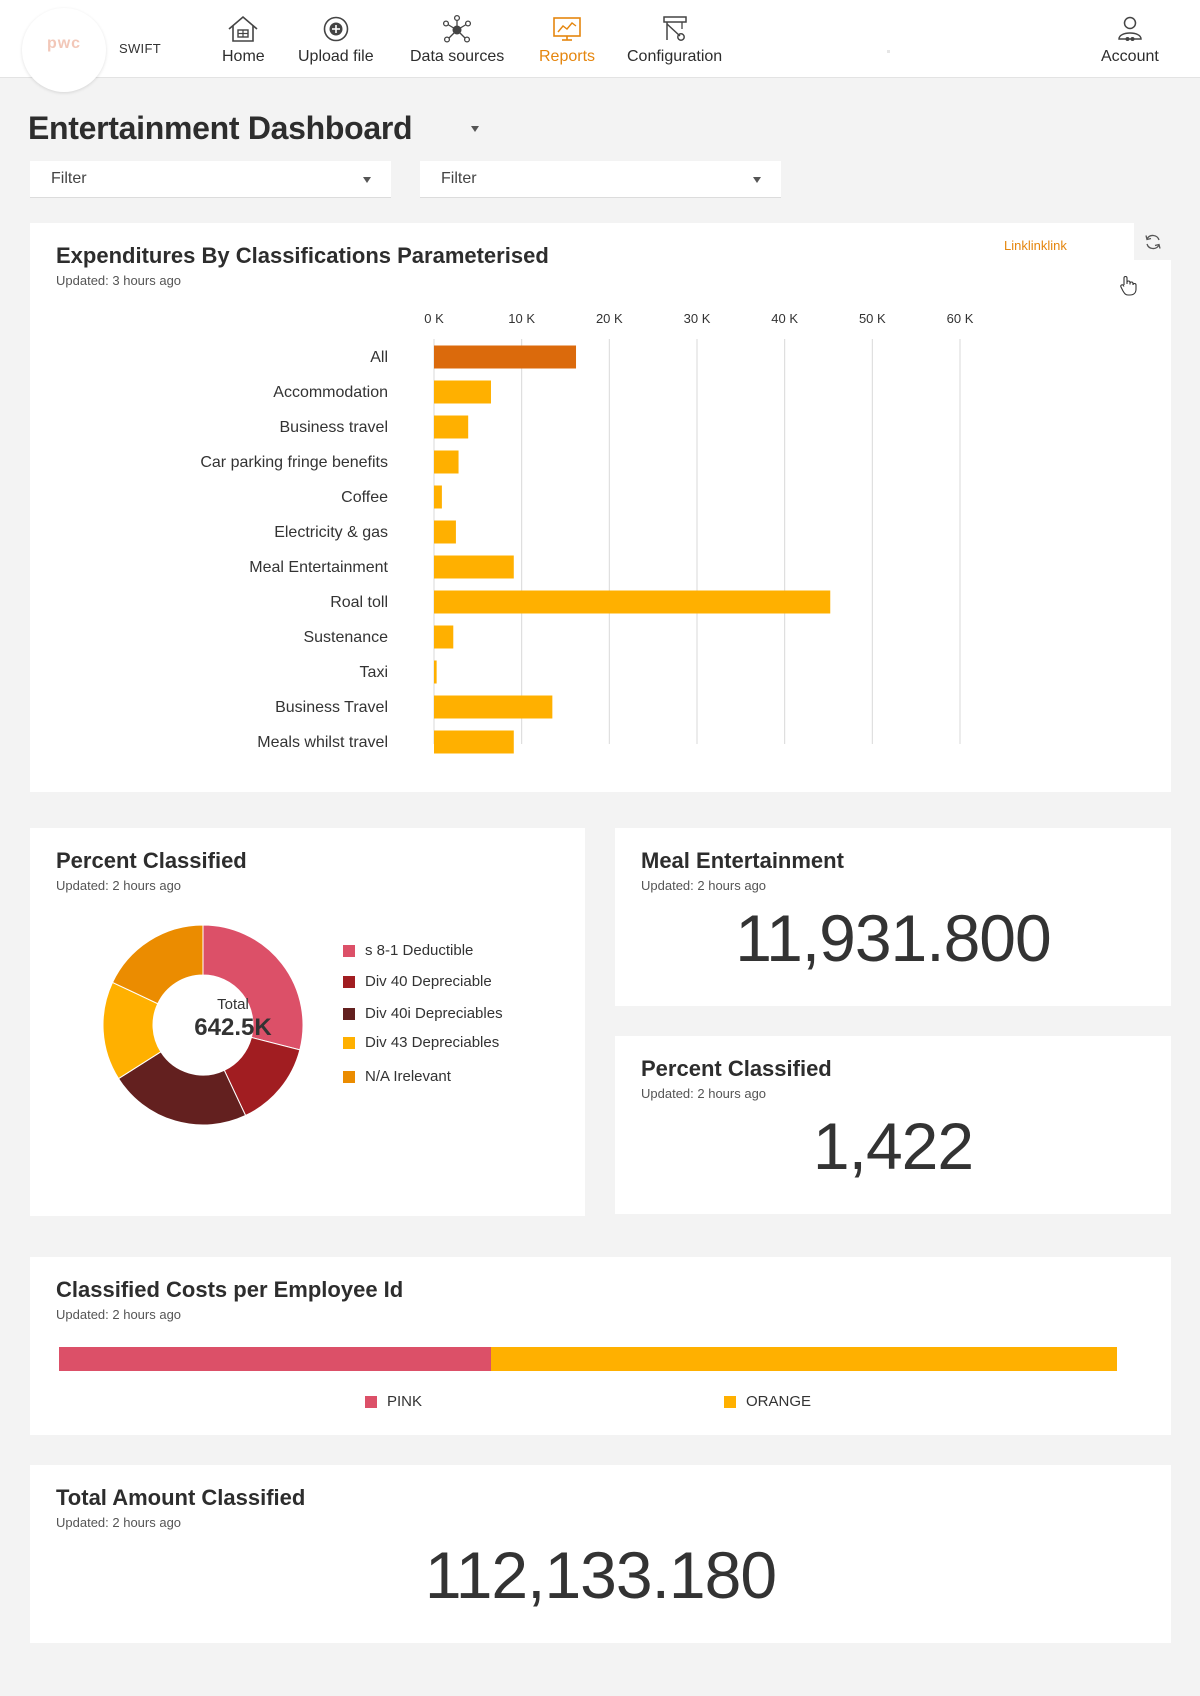 This screenshot has height=1696, width=1200. What do you see at coordinates (600, 179) in the screenshot?
I see `filter-dropdown-2: Filter` at bounding box center [600, 179].